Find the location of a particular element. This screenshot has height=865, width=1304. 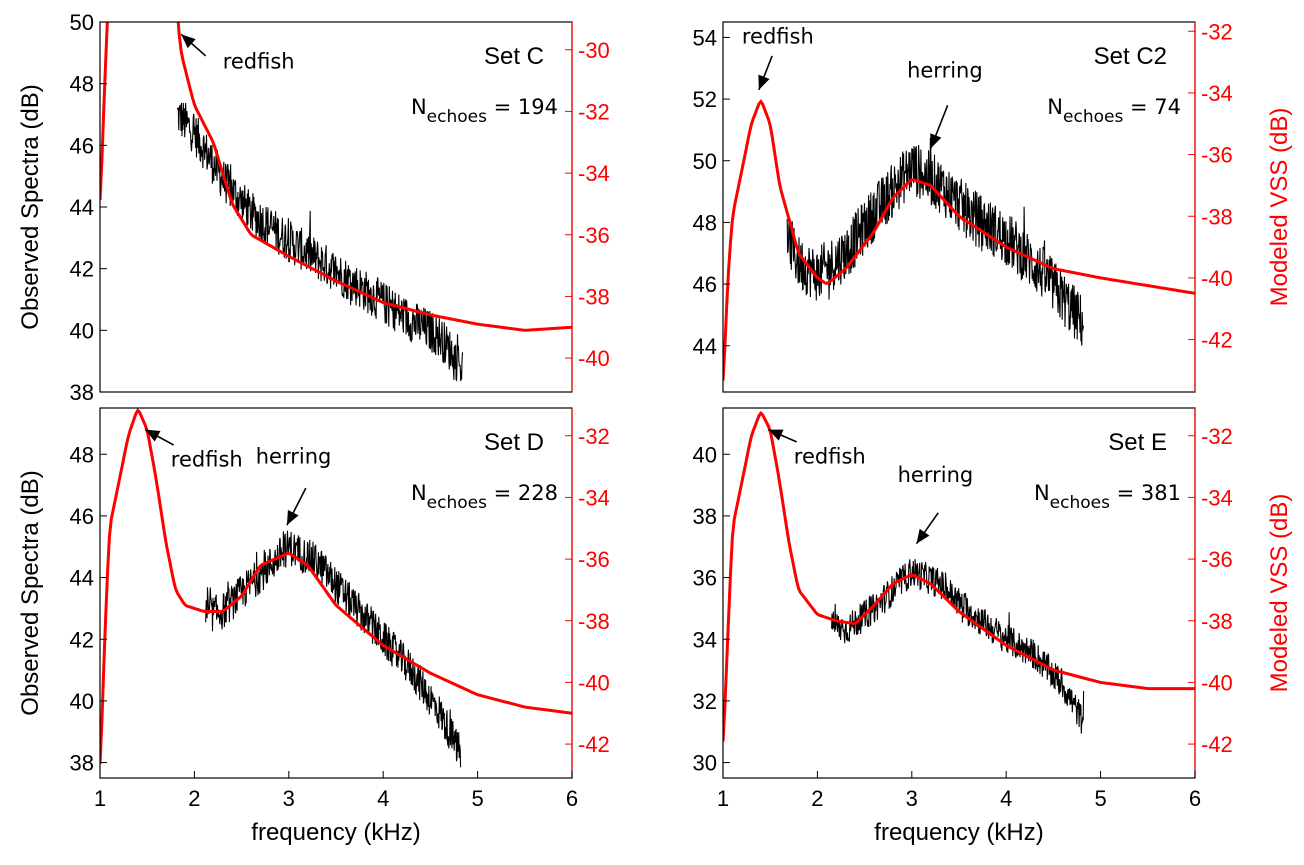

y-tick-label-left: 30 is located at coordinates (705, 763).